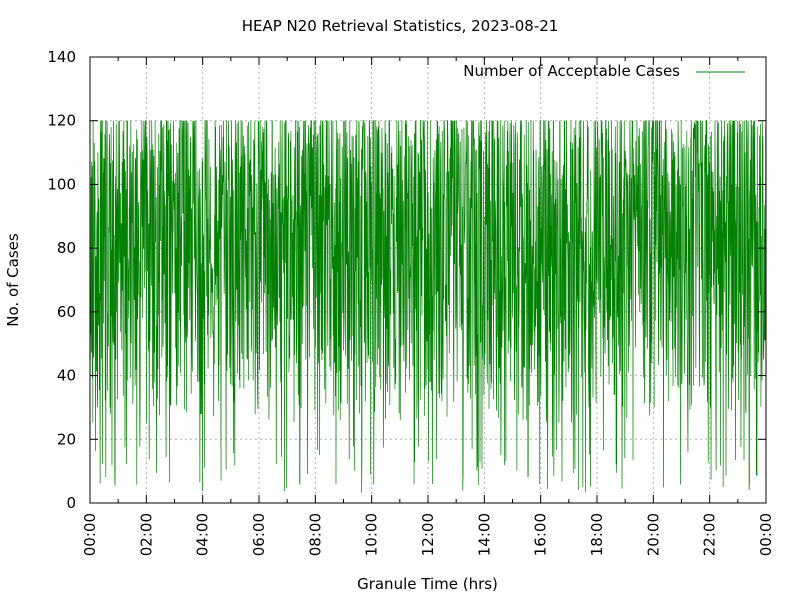  What do you see at coordinates (61, 280) in the screenshot?
I see `y-tick-labels: 0 20 40 60 80 100 120 140` at bounding box center [61, 280].